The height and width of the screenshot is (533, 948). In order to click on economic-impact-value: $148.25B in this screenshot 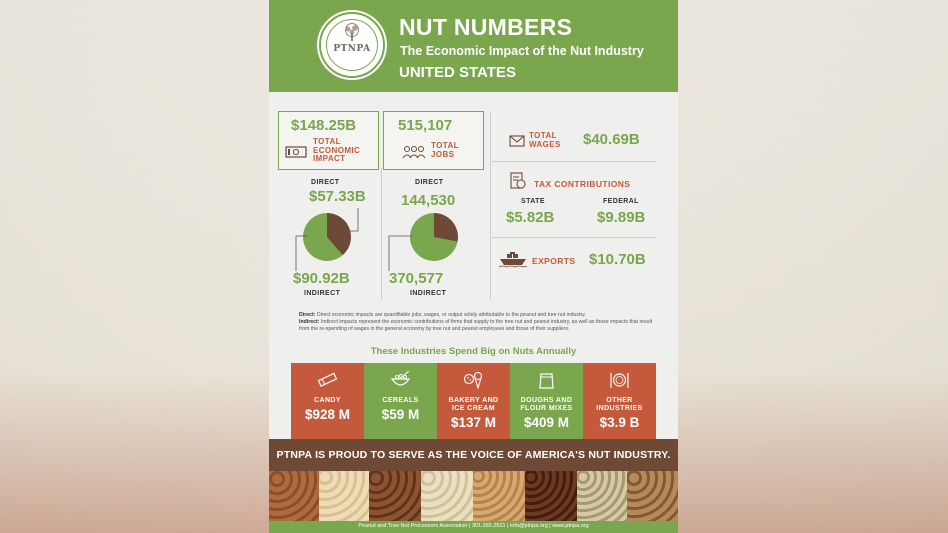, I will do `click(324, 125)`.